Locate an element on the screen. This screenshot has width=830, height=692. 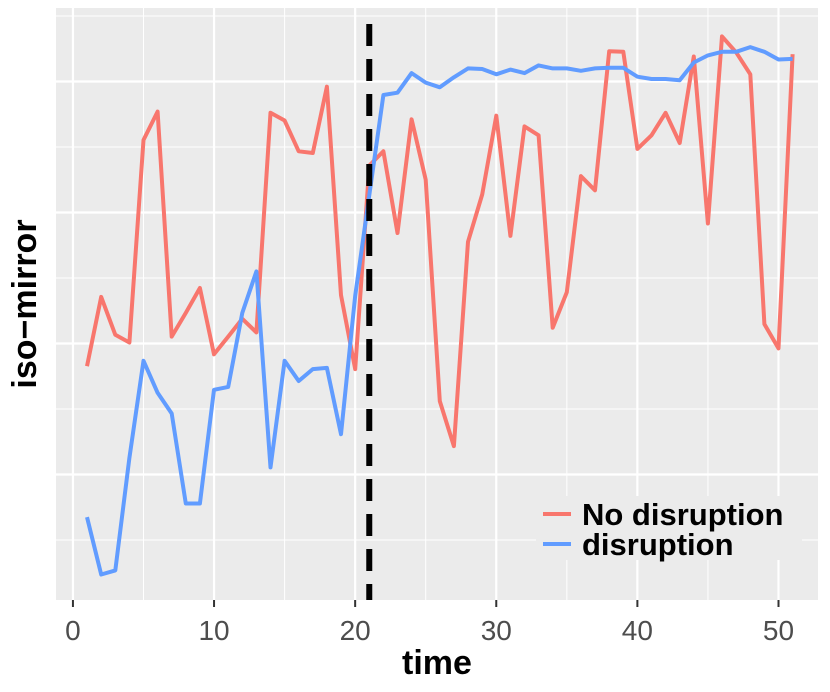
legend-item-disruption: disruption is located at coordinates (638, 544).